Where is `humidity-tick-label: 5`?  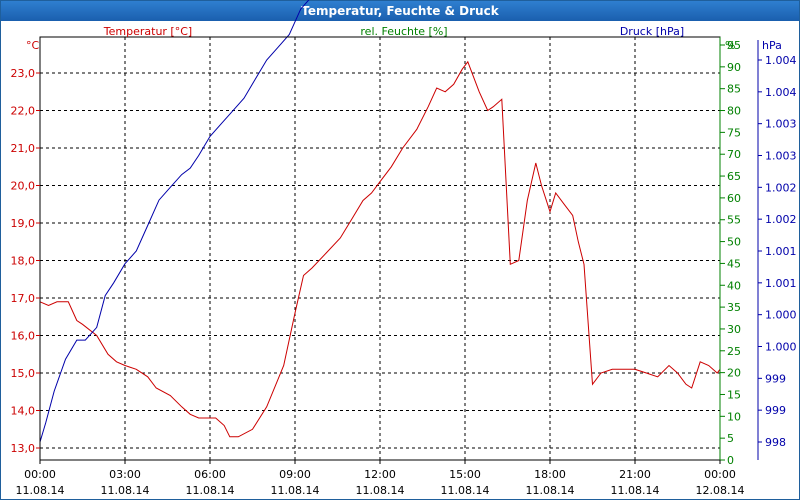
humidity-tick-label: 5 is located at coordinates (730, 438).